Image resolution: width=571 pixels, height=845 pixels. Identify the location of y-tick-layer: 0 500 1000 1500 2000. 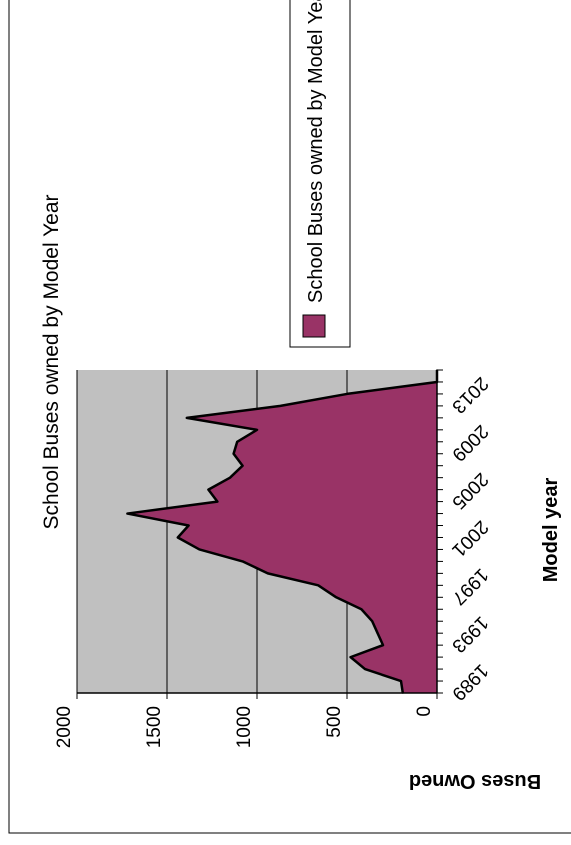
(246, 720).